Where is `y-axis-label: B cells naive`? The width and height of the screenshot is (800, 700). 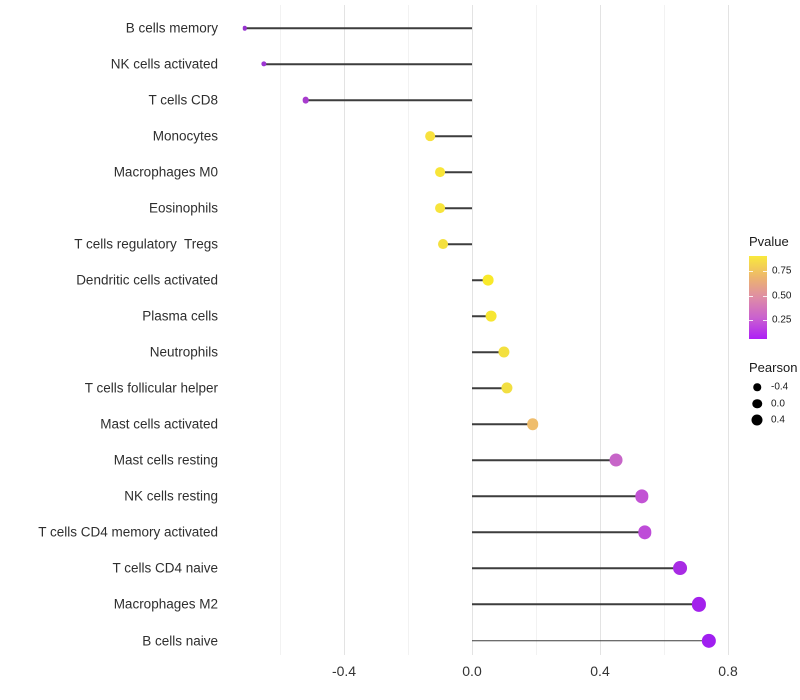
y-axis-label: B cells naive is located at coordinates (180, 640).